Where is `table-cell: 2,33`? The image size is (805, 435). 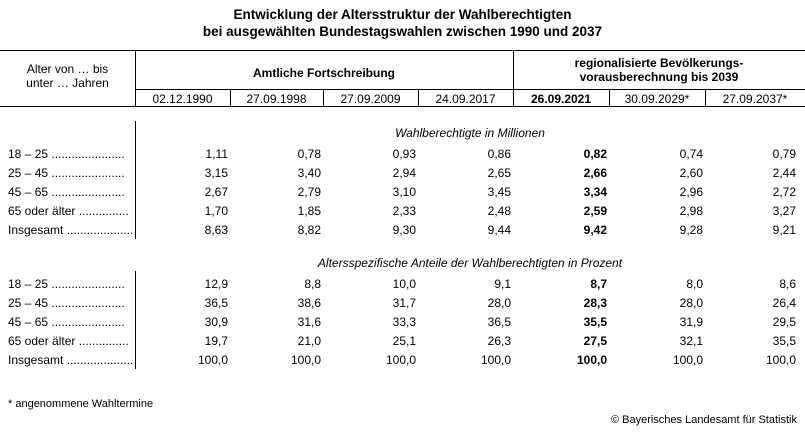
table-cell: 2,33 is located at coordinates (404, 211).